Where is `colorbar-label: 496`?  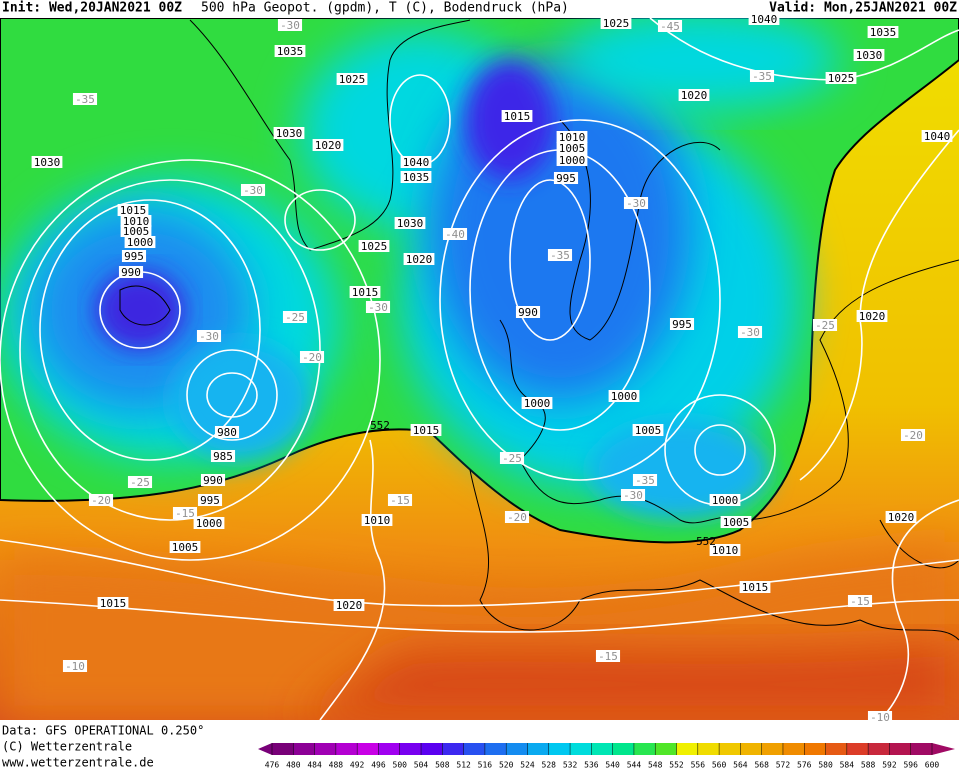 colorbar-label: 496 is located at coordinates (378, 765).